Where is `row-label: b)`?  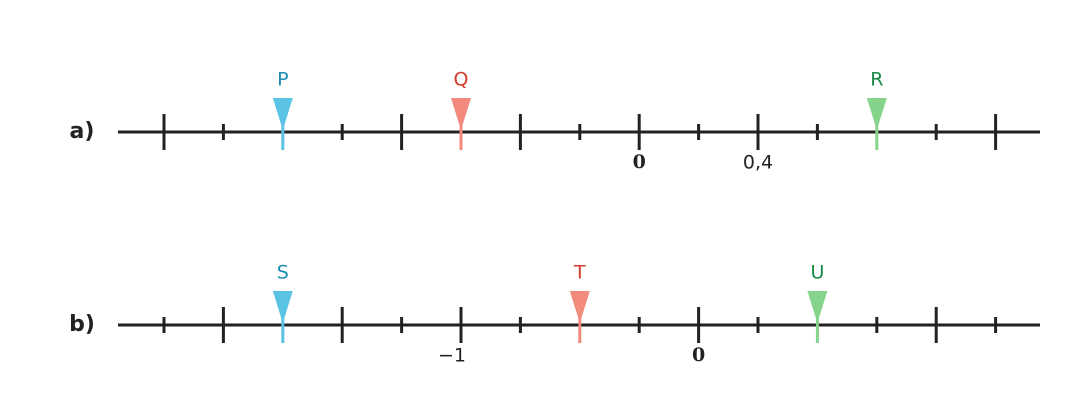
row-label: b) is located at coordinates (82, 324).